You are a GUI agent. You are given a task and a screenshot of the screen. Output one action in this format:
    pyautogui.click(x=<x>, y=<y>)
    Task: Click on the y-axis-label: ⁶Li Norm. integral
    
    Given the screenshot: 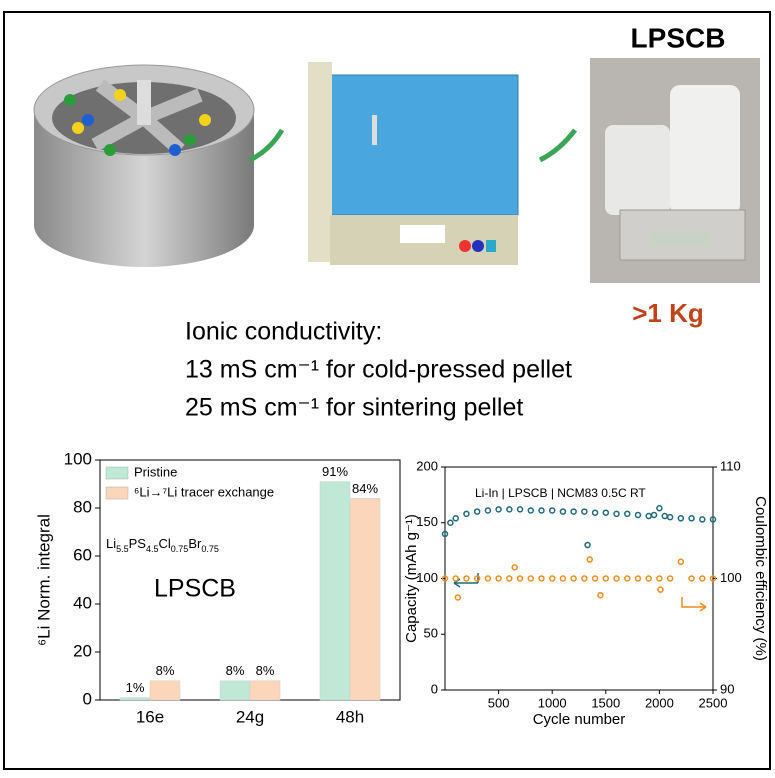 What is the action you would take?
    pyautogui.click(x=43, y=580)
    